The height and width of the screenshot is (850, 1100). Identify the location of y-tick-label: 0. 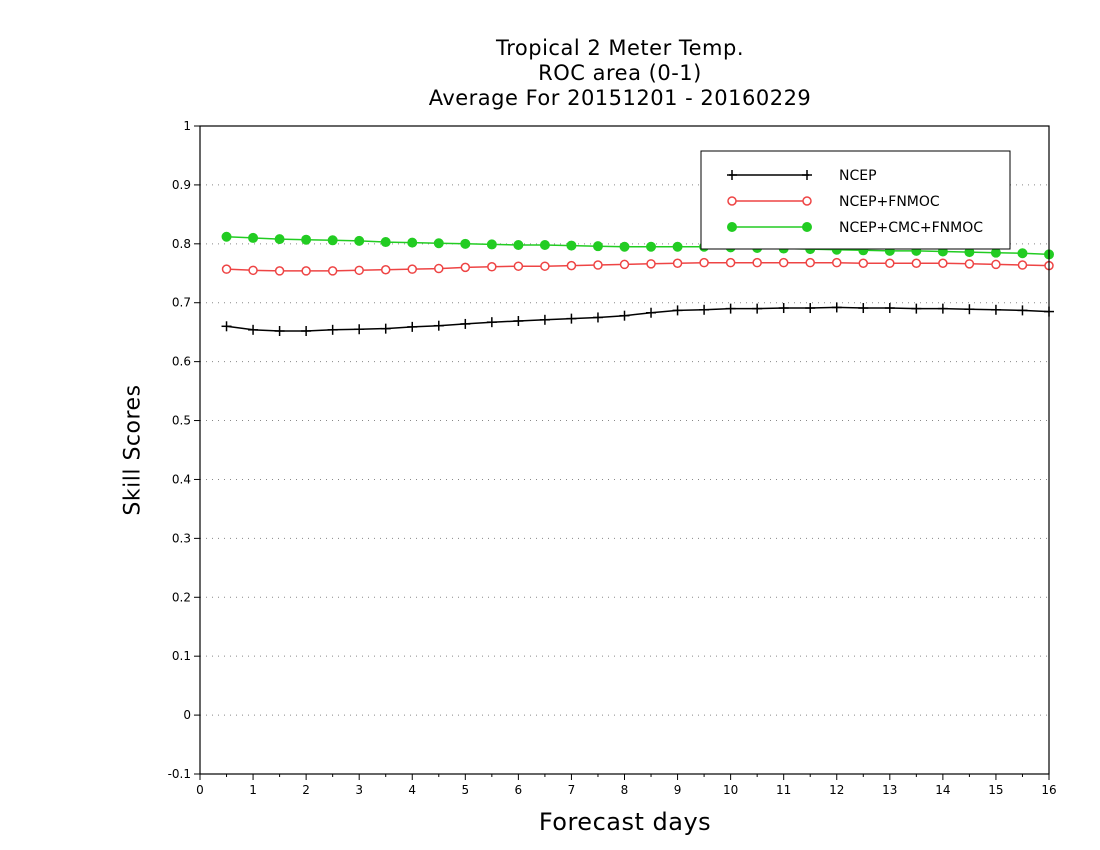
(187, 715).